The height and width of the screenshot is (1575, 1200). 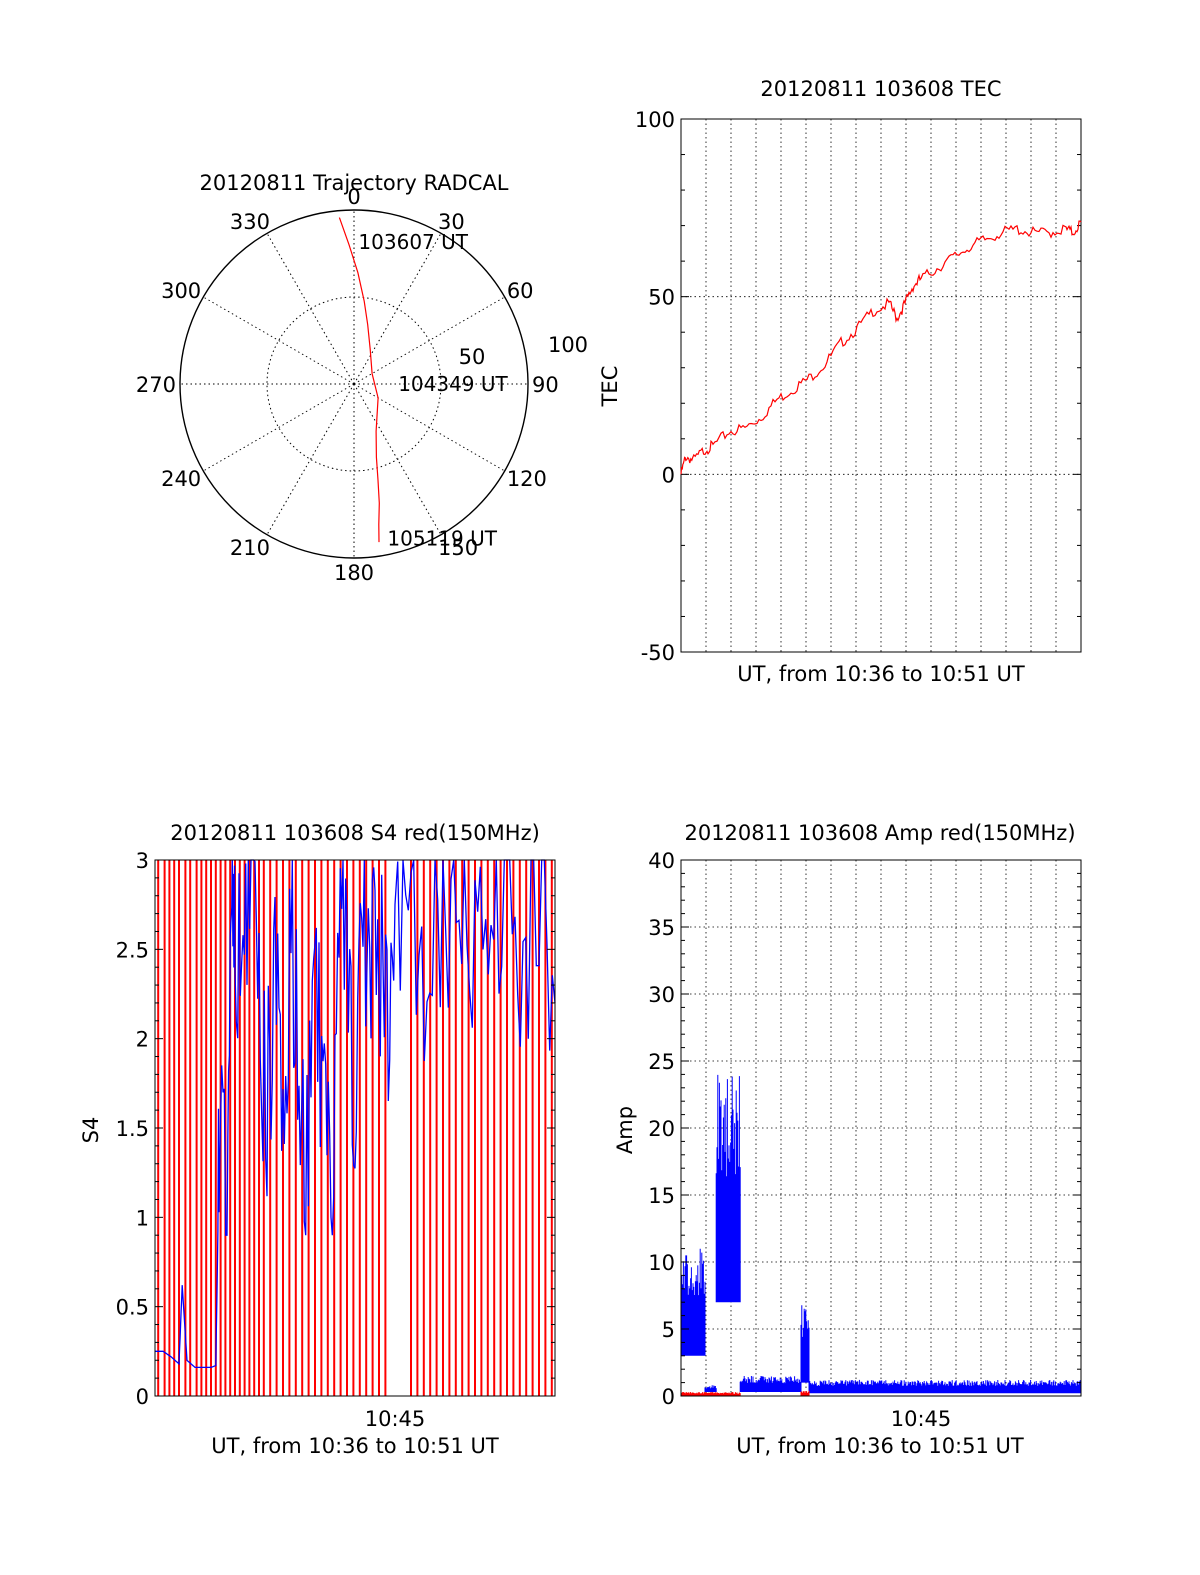 What do you see at coordinates (881, 347) in the screenshot?
I see `tec-series-line` at bounding box center [881, 347].